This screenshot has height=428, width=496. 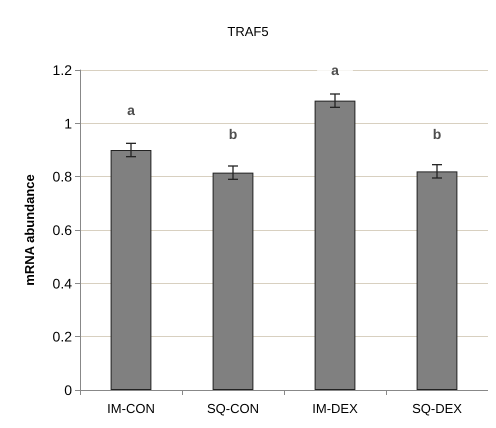 I want to click on chart-title: TRAF5, so click(x=248, y=31).